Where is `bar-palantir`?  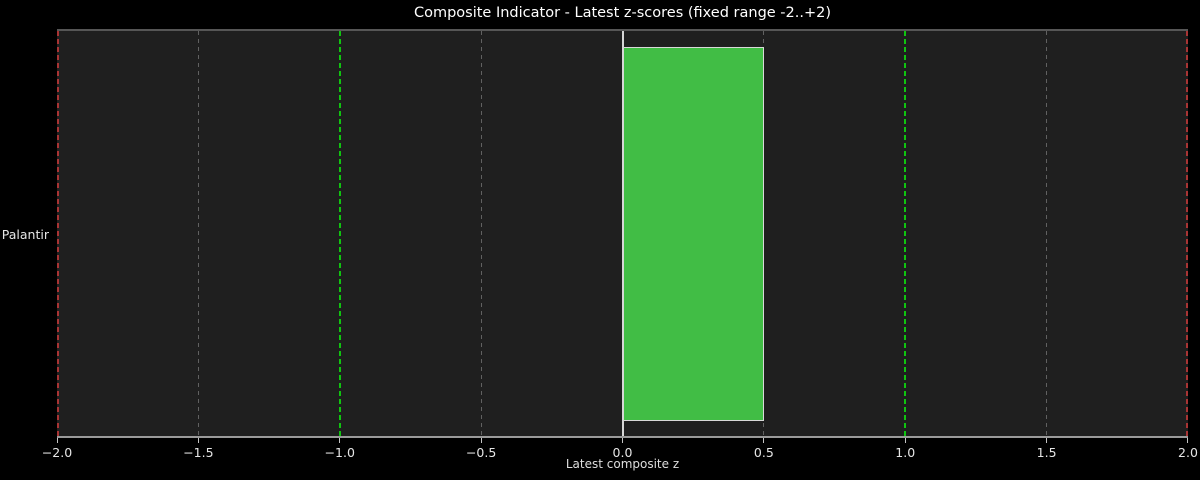 bar-palantir is located at coordinates (693, 234).